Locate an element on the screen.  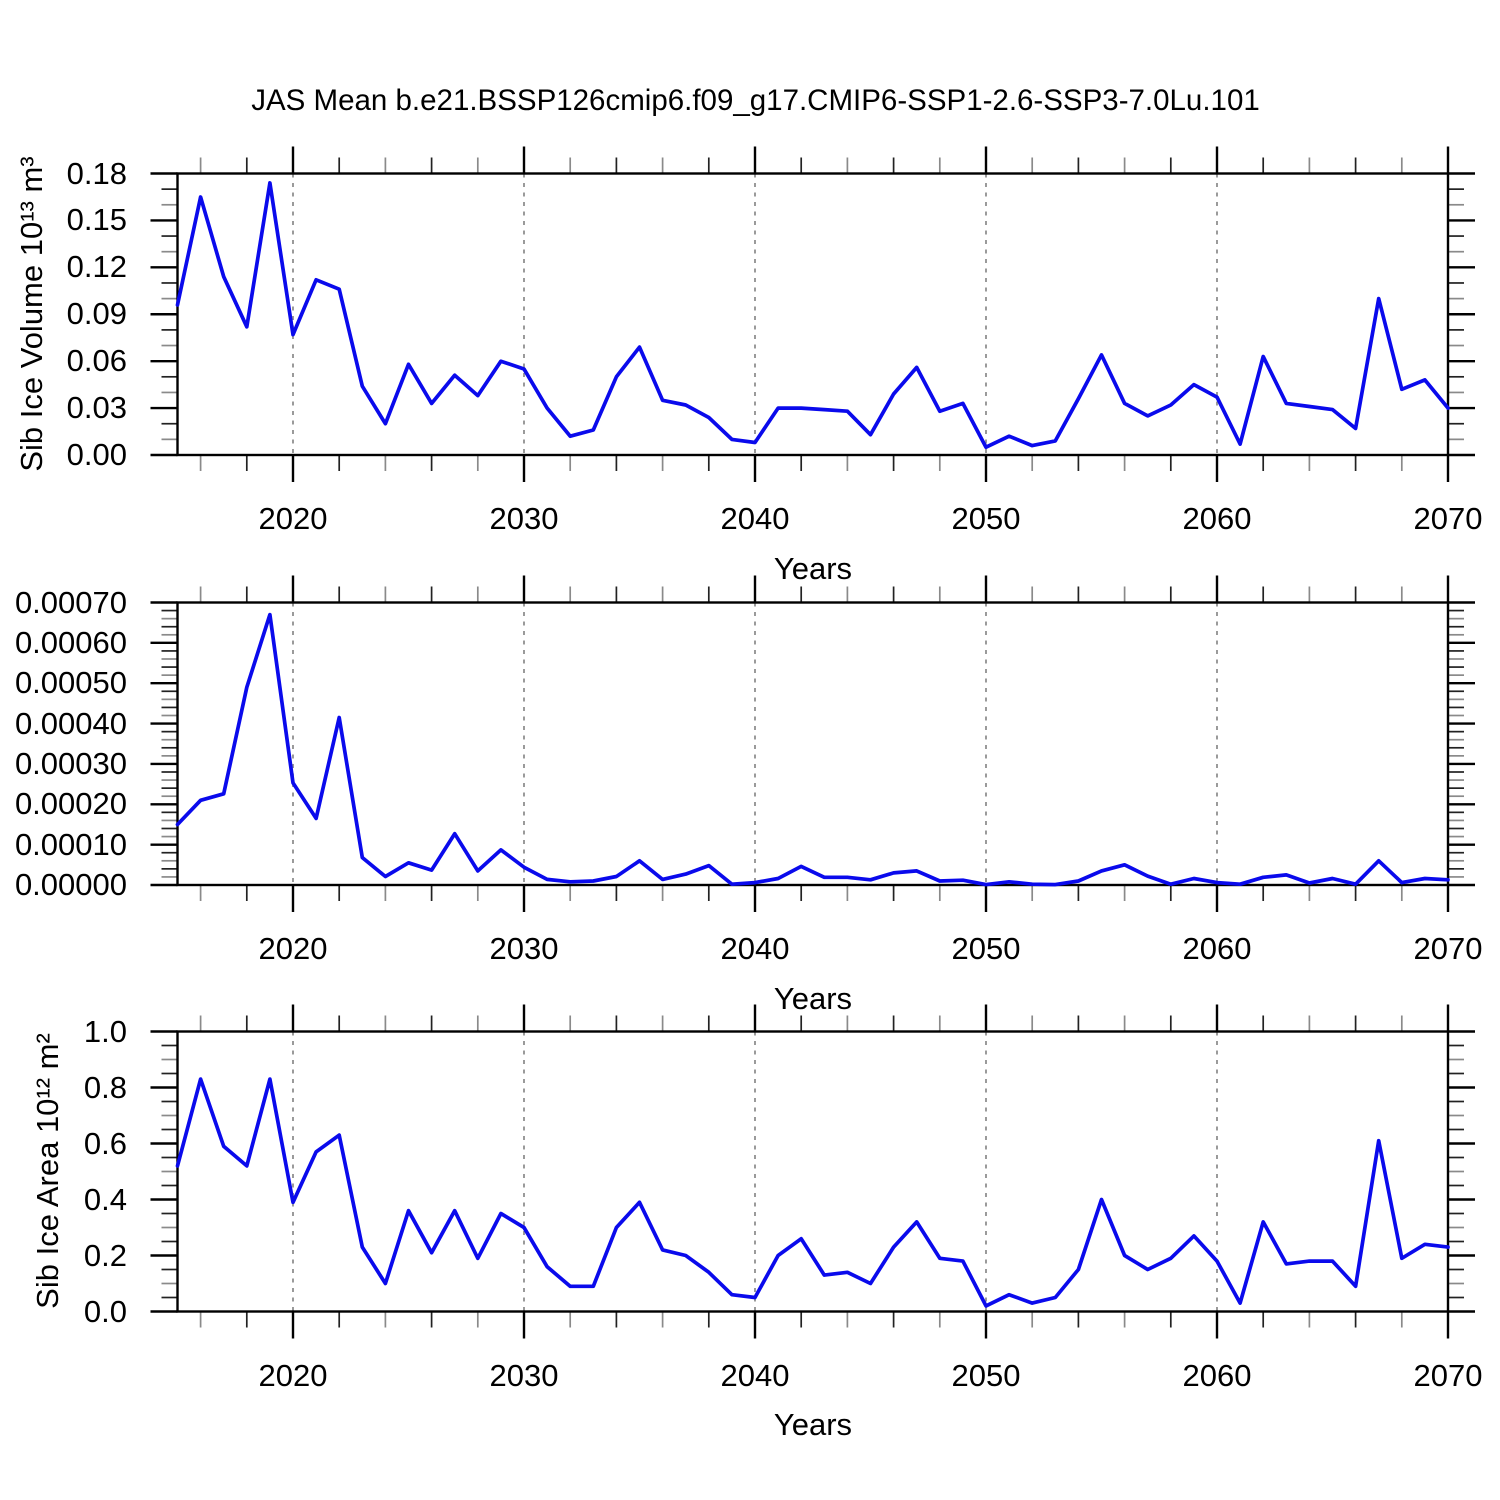
y-tick-label: 0.2 is located at coordinates (105, 1255).